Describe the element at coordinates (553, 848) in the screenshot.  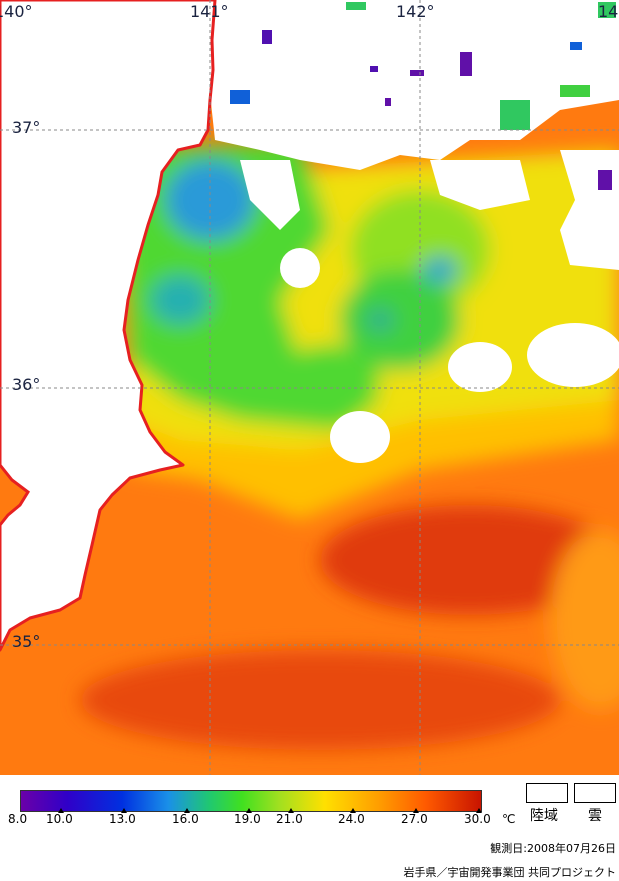
I see `observation-date: 観測日:2008年07月26日` at that location.